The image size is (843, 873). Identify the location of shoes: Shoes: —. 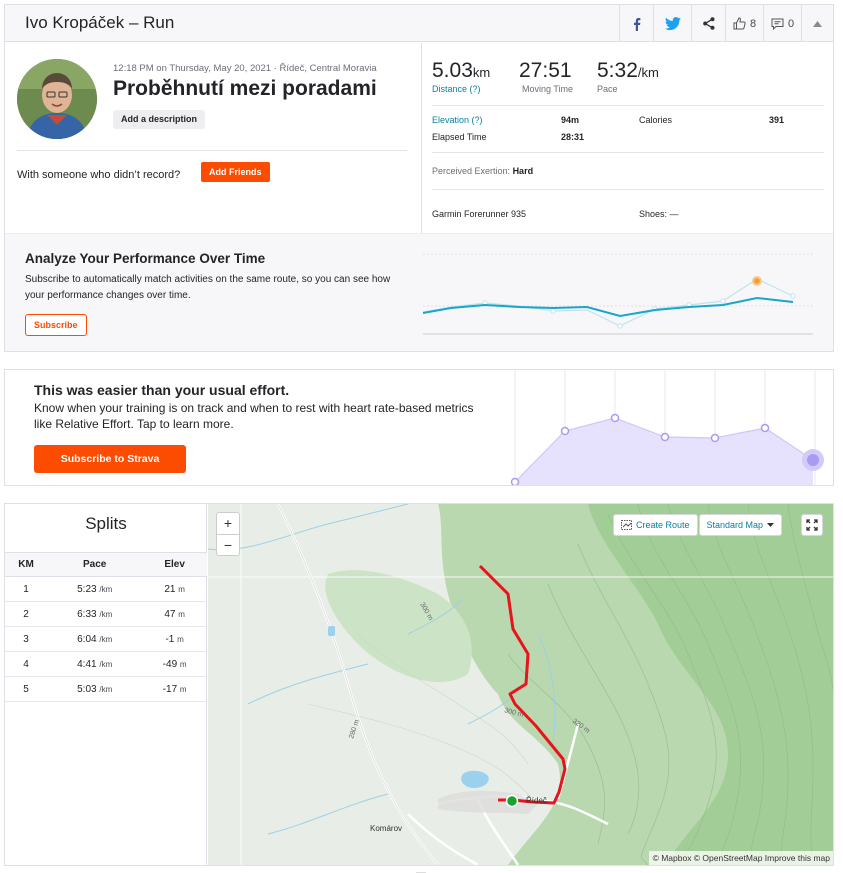
(659, 214).